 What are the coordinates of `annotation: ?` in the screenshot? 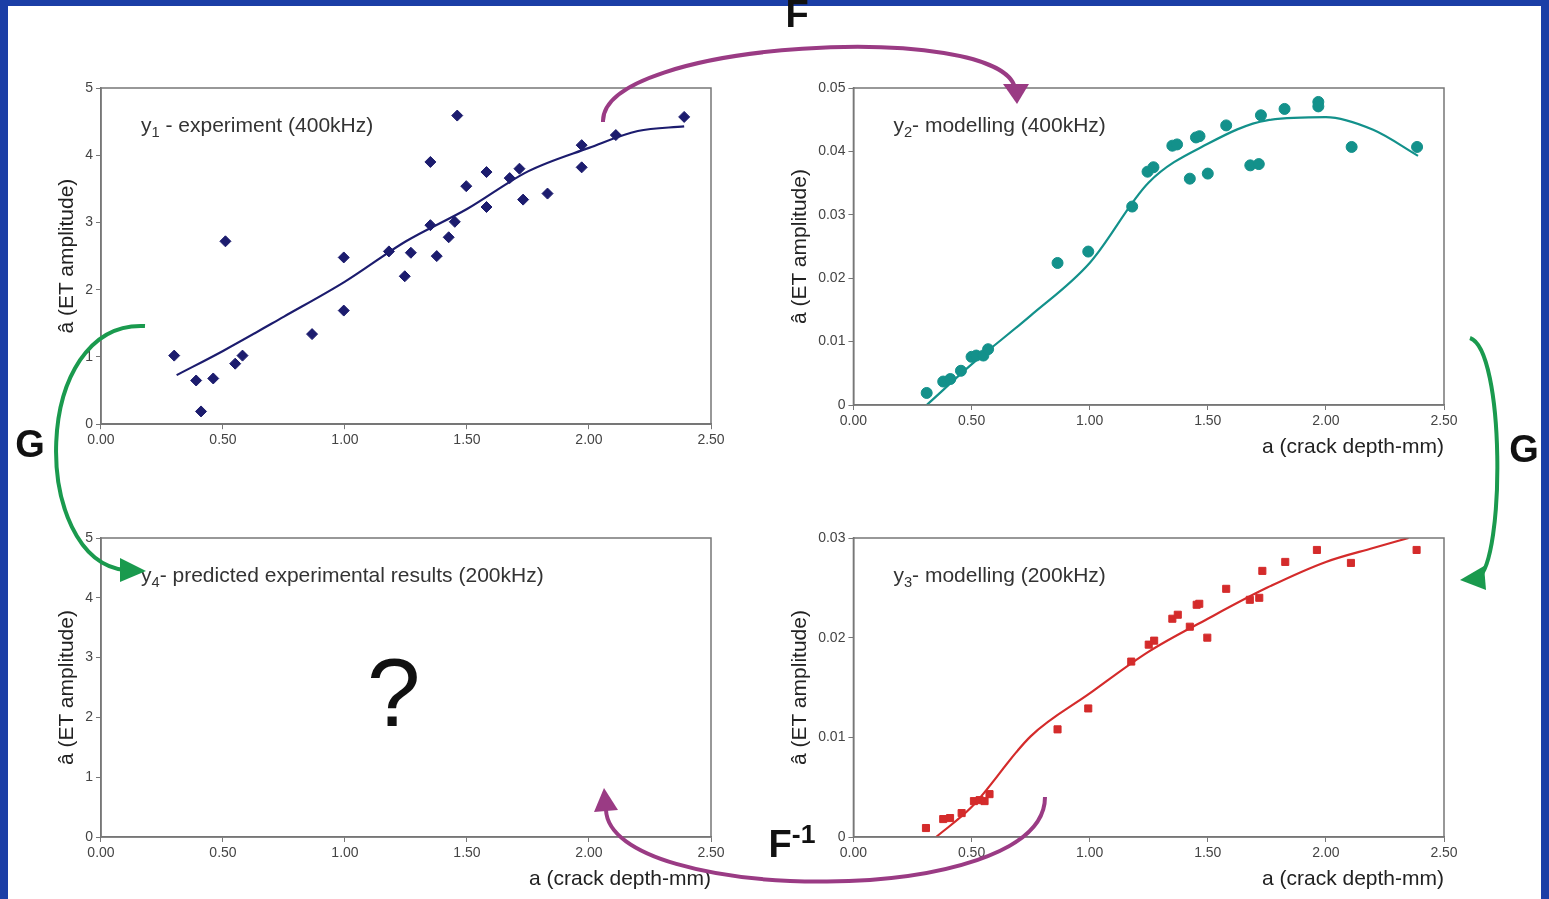 It's located at (394, 692).